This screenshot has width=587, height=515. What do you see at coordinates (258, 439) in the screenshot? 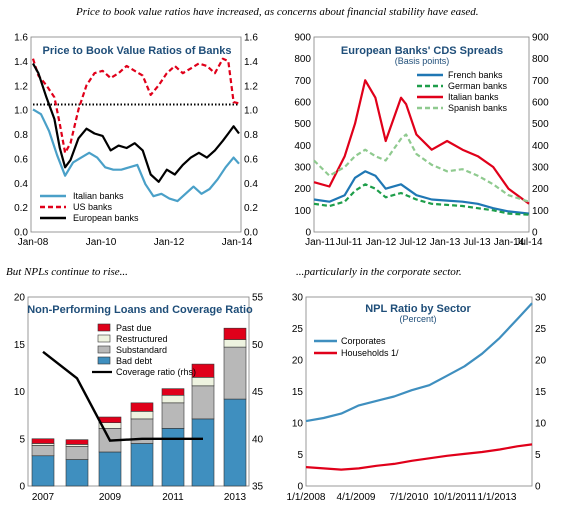
I see `npl-y-tick-right: 40` at bounding box center [258, 439].